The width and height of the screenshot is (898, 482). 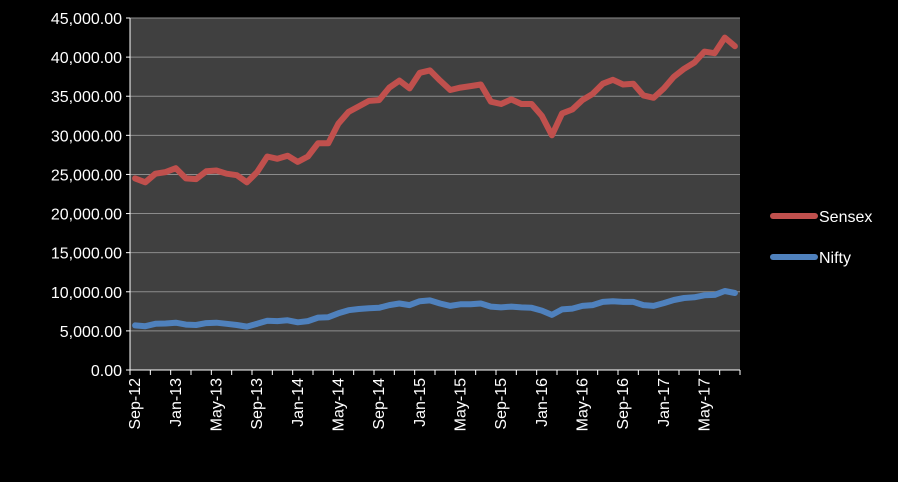 I want to click on legend: Sensex Nifty, so click(x=821, y=238).